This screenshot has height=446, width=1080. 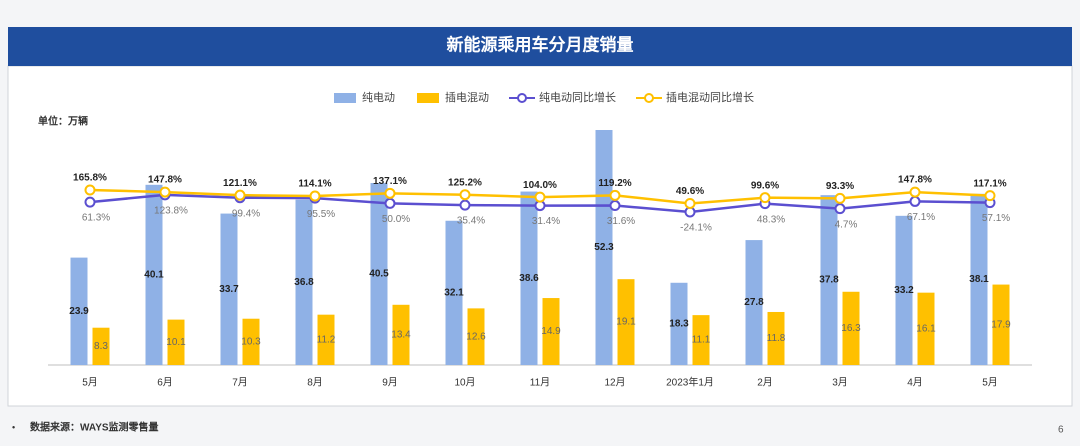 I want to click on bar-label: 16.3, so click(x=851, y=328).